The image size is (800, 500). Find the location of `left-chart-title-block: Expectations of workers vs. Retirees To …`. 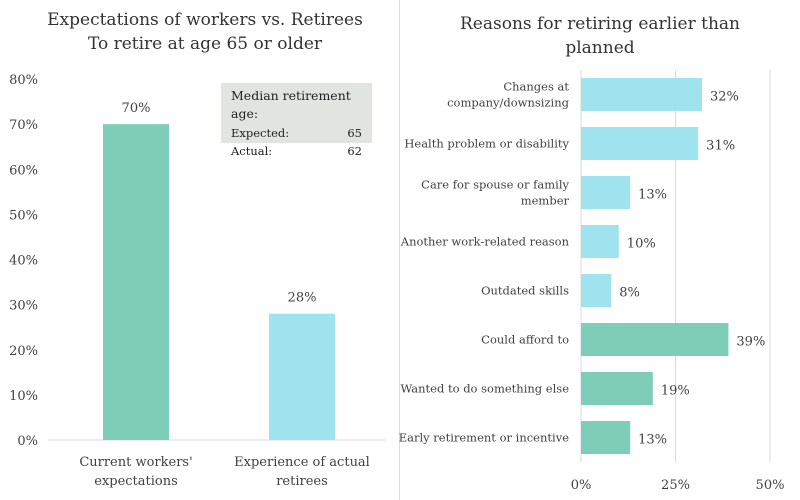

left-chart-title-block: Expectations of workers vs. Retirees To … is located at coordinates (205, 32).